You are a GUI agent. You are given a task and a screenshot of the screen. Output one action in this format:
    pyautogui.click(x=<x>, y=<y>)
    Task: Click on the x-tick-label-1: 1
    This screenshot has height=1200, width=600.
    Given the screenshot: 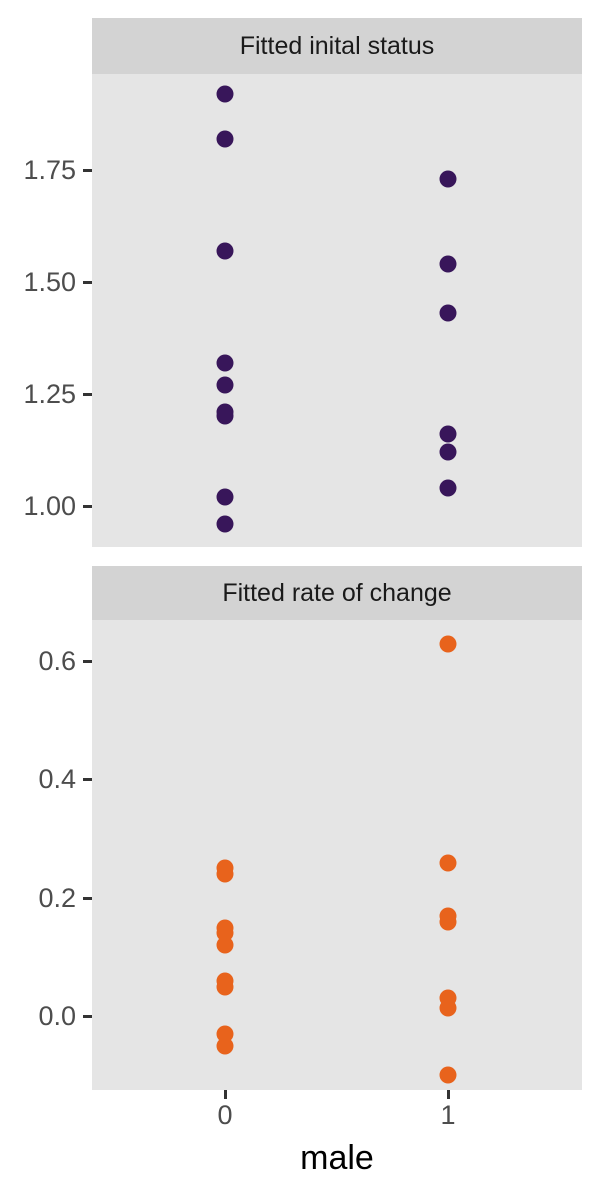 What is the action you would take?
    pyautogui.click(x=448, y=1115)
    